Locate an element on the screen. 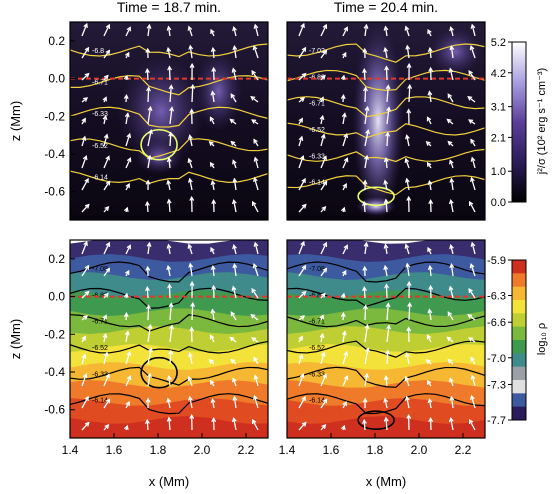 This screenshot has height=494, width=556. x-tick-label: 1.8 is located at coordinates (375, 450).